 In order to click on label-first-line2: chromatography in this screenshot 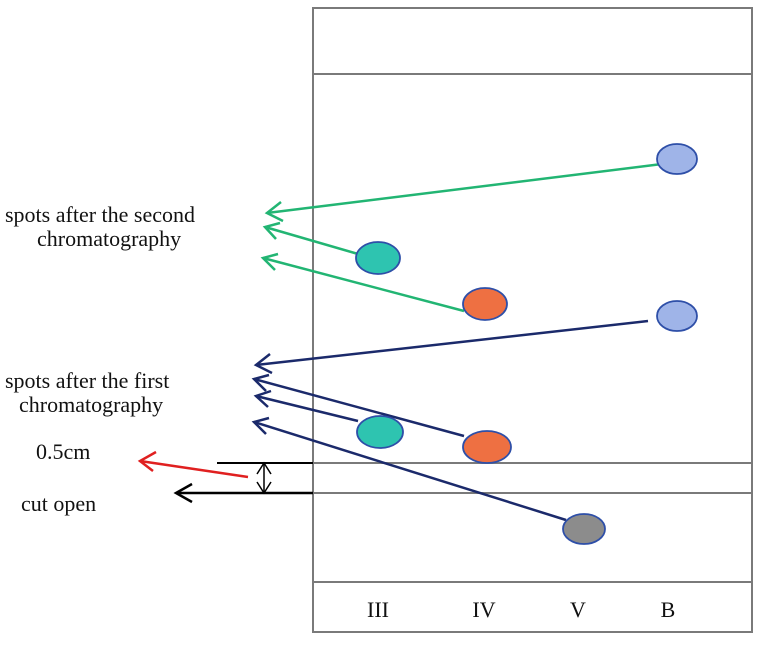, I will do `click(91, 404)`.